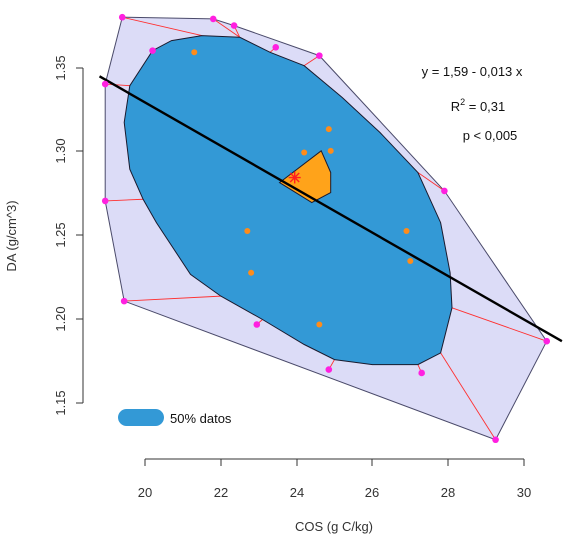 The height and width of the screenshot is (541, 565). Describe the element at coordinates (60, 150) in the screenshot. I see `y-tick-label: 1.30` at that location.